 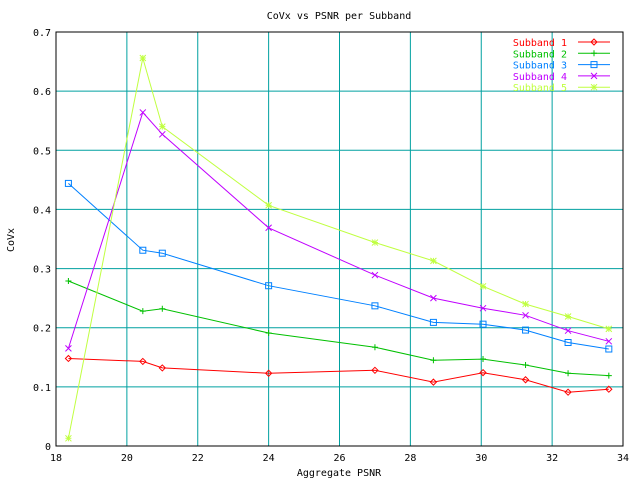 What do you see at coordinates (339, 458) in the screenshot?
I see `x-tick-label: 26` at bounding box center [339, 458].